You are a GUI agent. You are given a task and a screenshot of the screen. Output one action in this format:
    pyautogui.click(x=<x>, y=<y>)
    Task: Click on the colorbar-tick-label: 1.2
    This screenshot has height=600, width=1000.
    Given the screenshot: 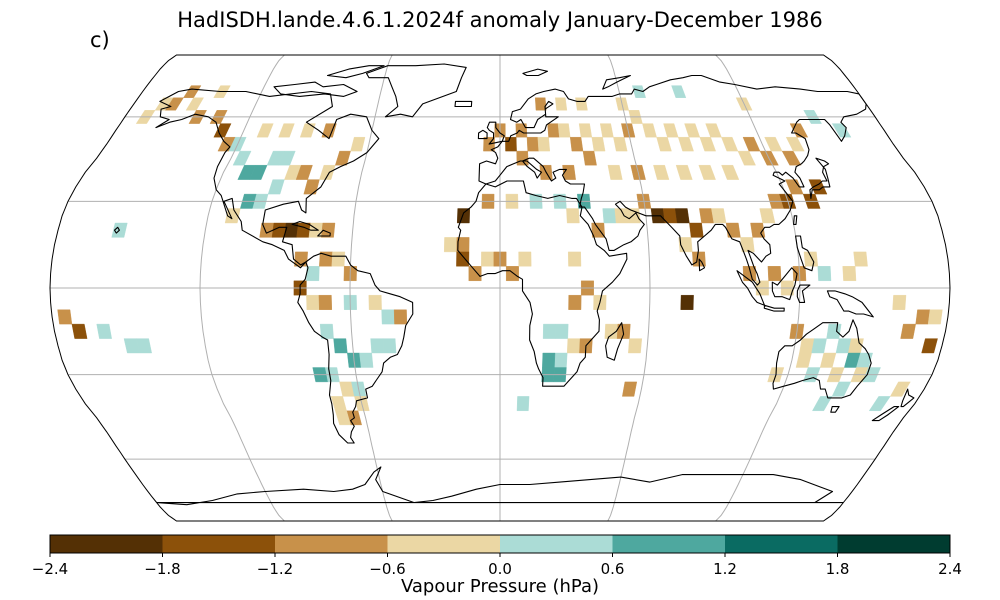 What is the action you would take?
    pyautogui.click(x=725, y=569)
    